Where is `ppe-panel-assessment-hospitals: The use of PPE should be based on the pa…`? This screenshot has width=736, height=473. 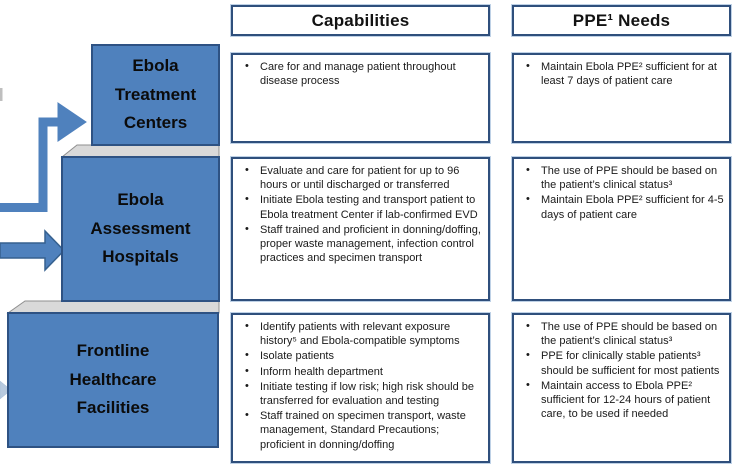 ppe-panel-assessment-hospitals: The use of PPE should be based on the pa… is located at coordinates (621, 229).